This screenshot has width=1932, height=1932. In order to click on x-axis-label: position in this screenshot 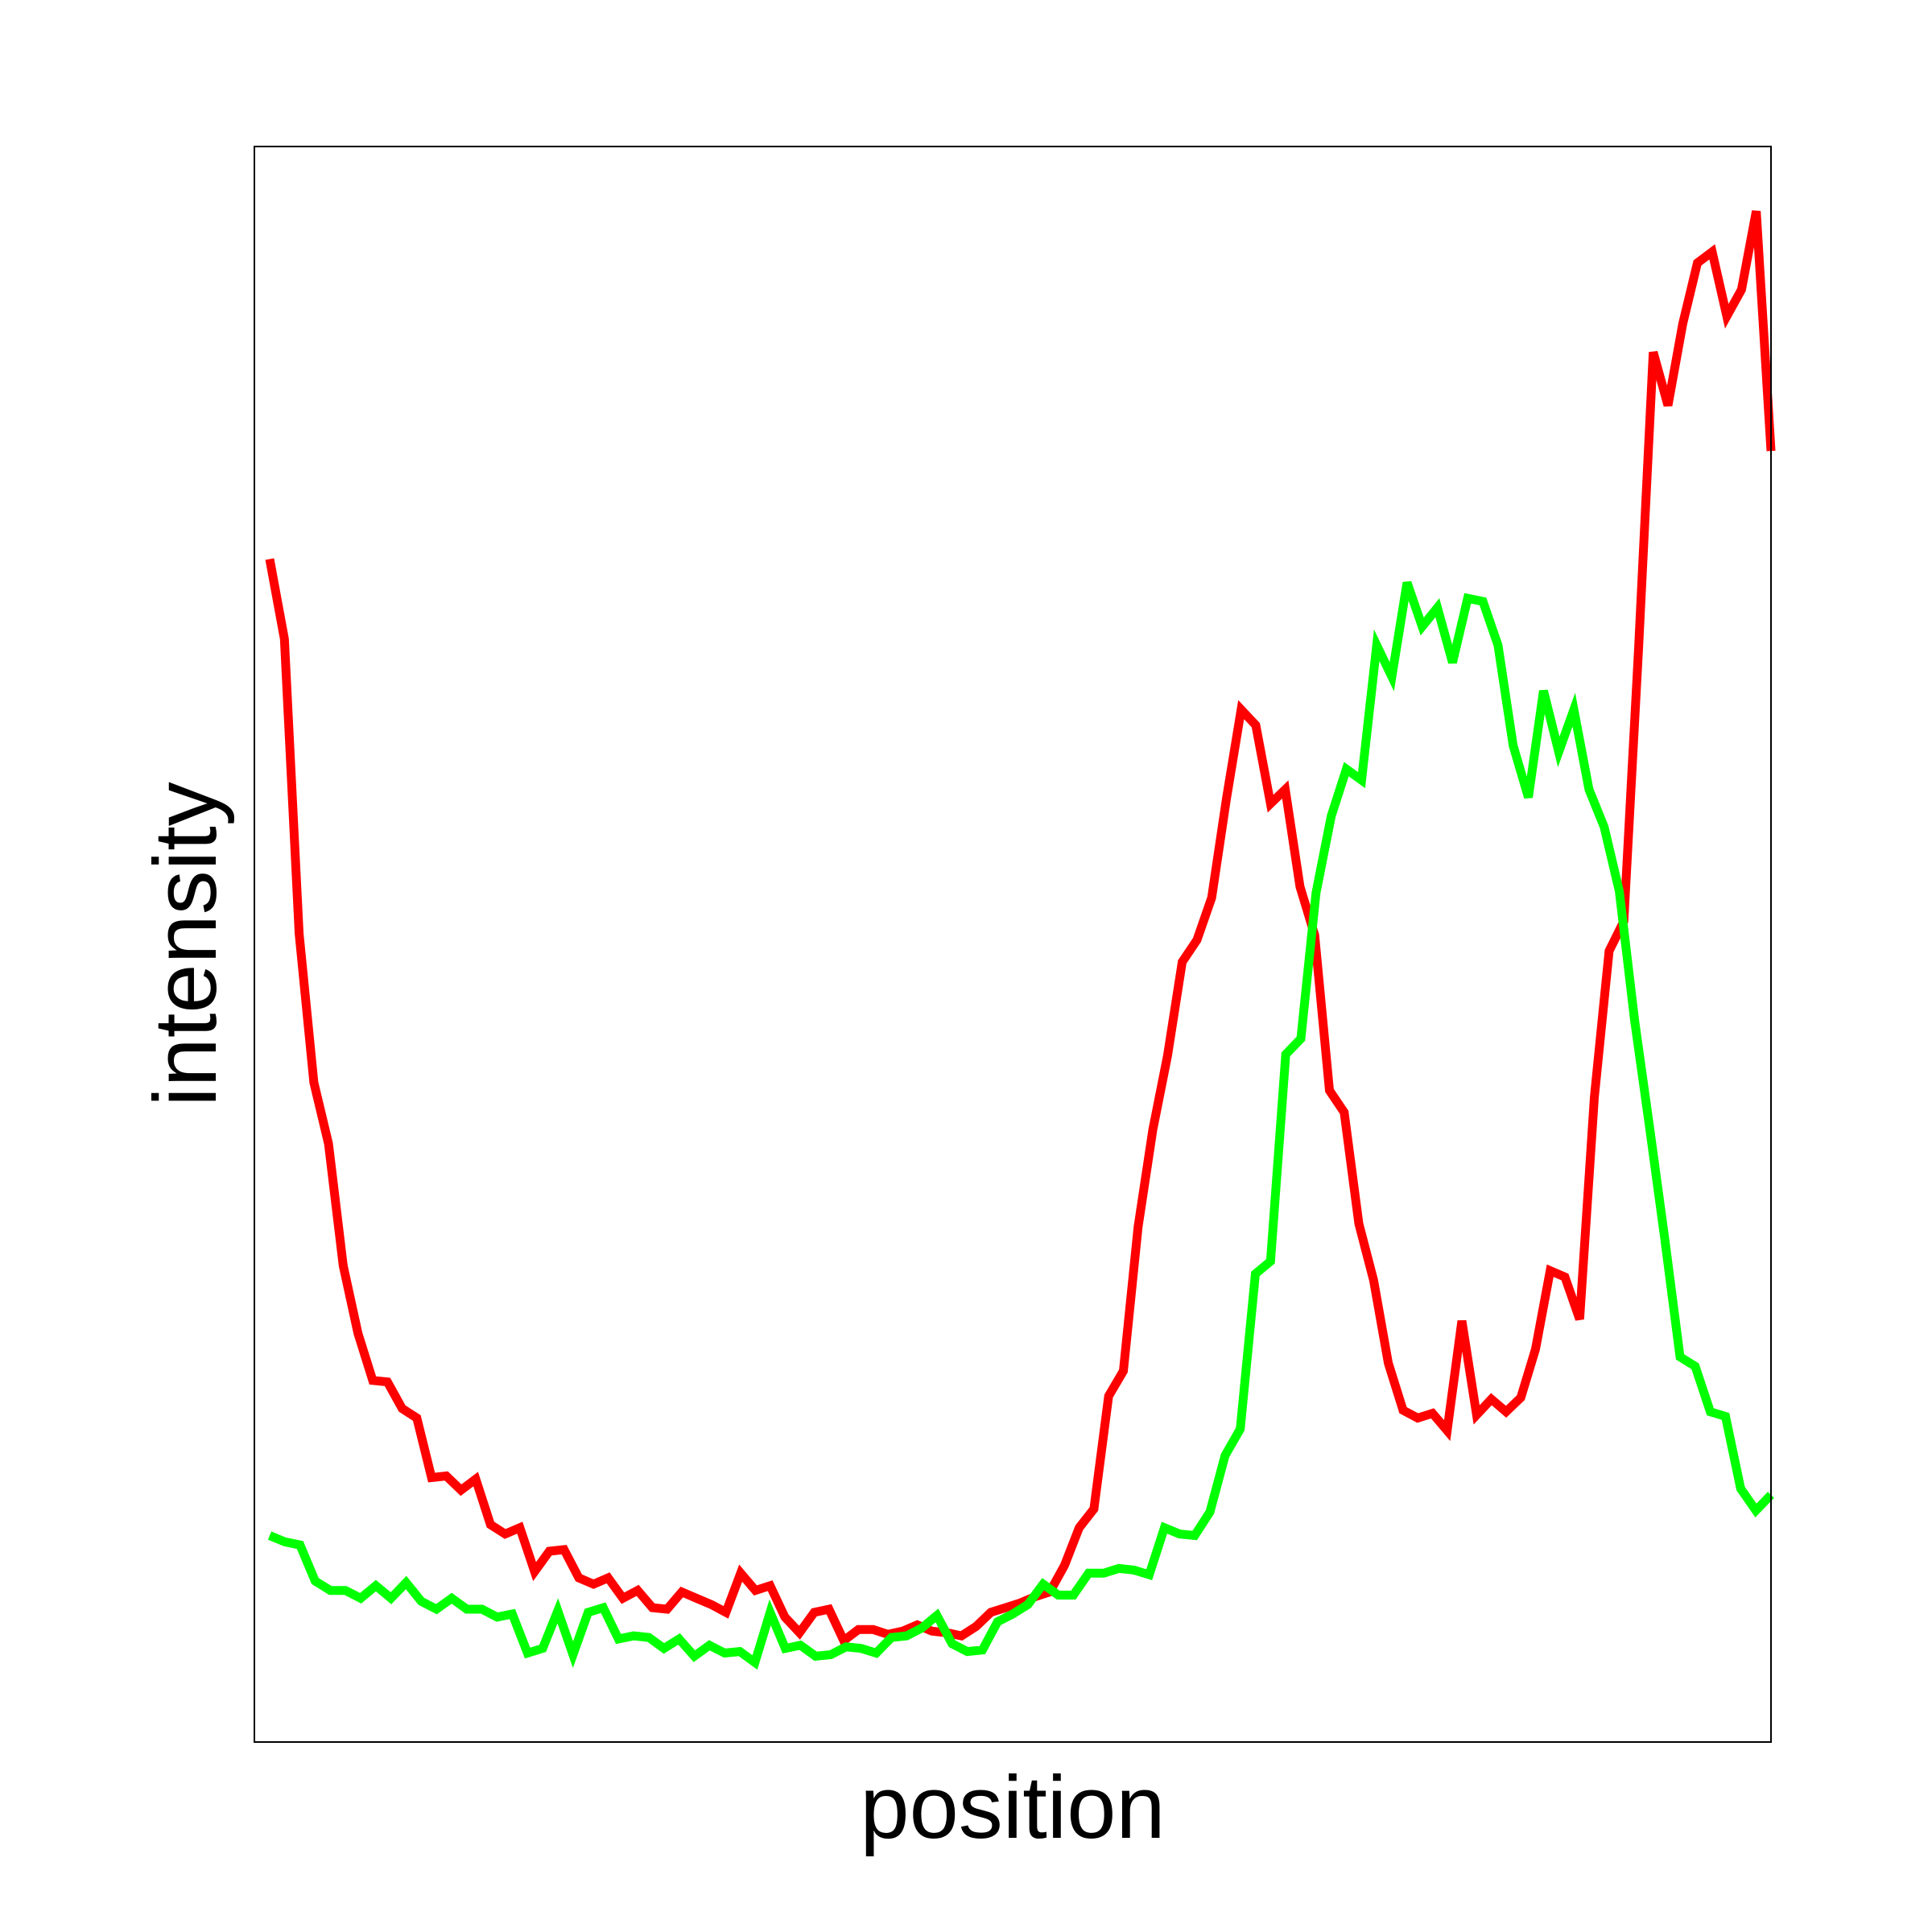, I will do `click(1012, 1807)`.